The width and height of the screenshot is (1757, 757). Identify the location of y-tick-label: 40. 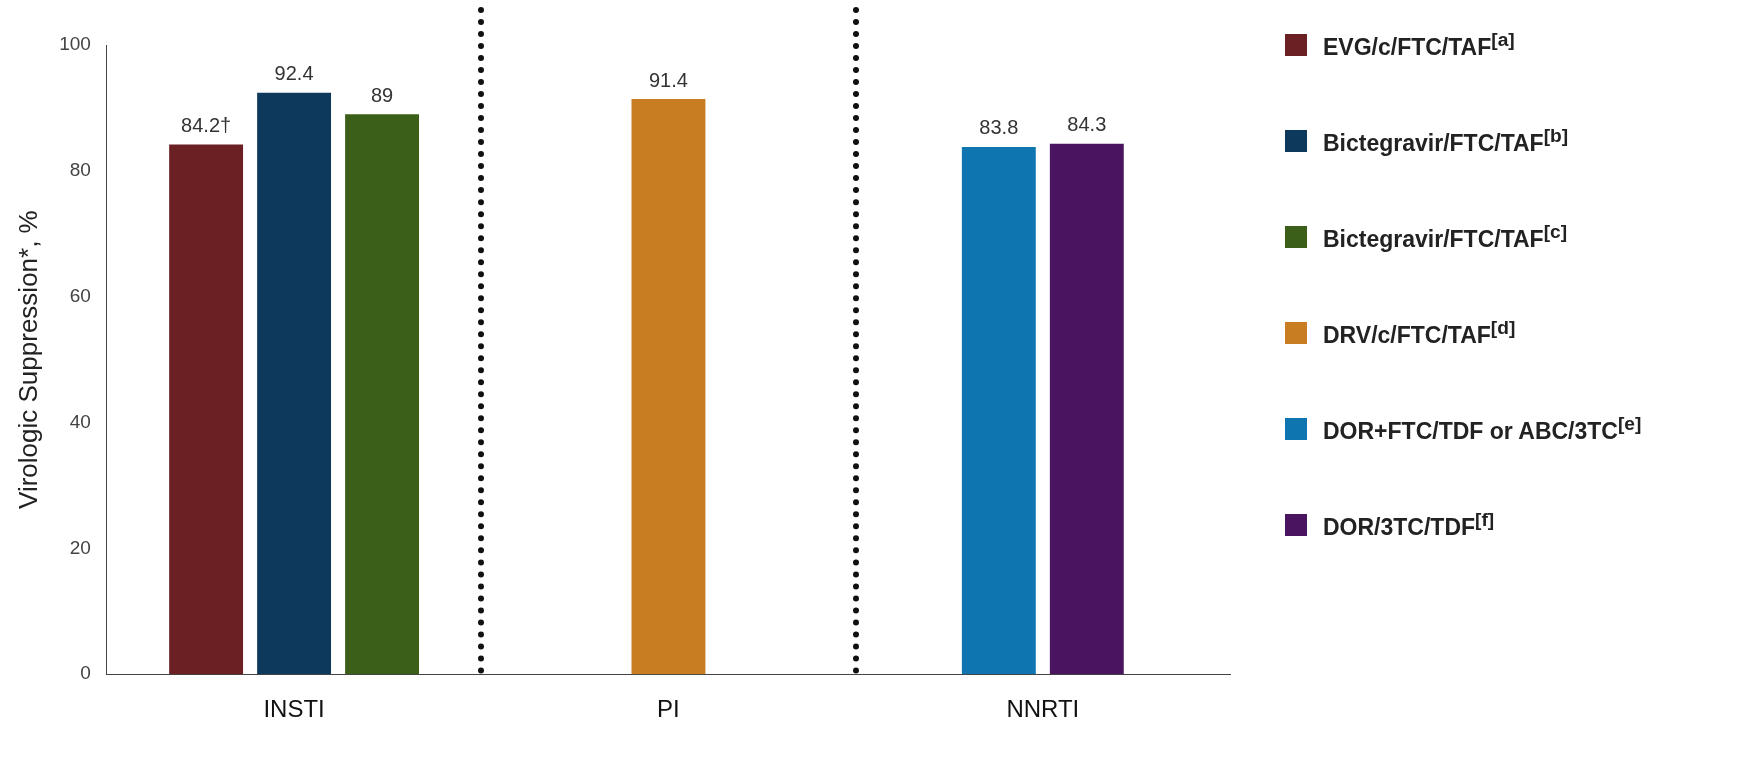
(80, 421).